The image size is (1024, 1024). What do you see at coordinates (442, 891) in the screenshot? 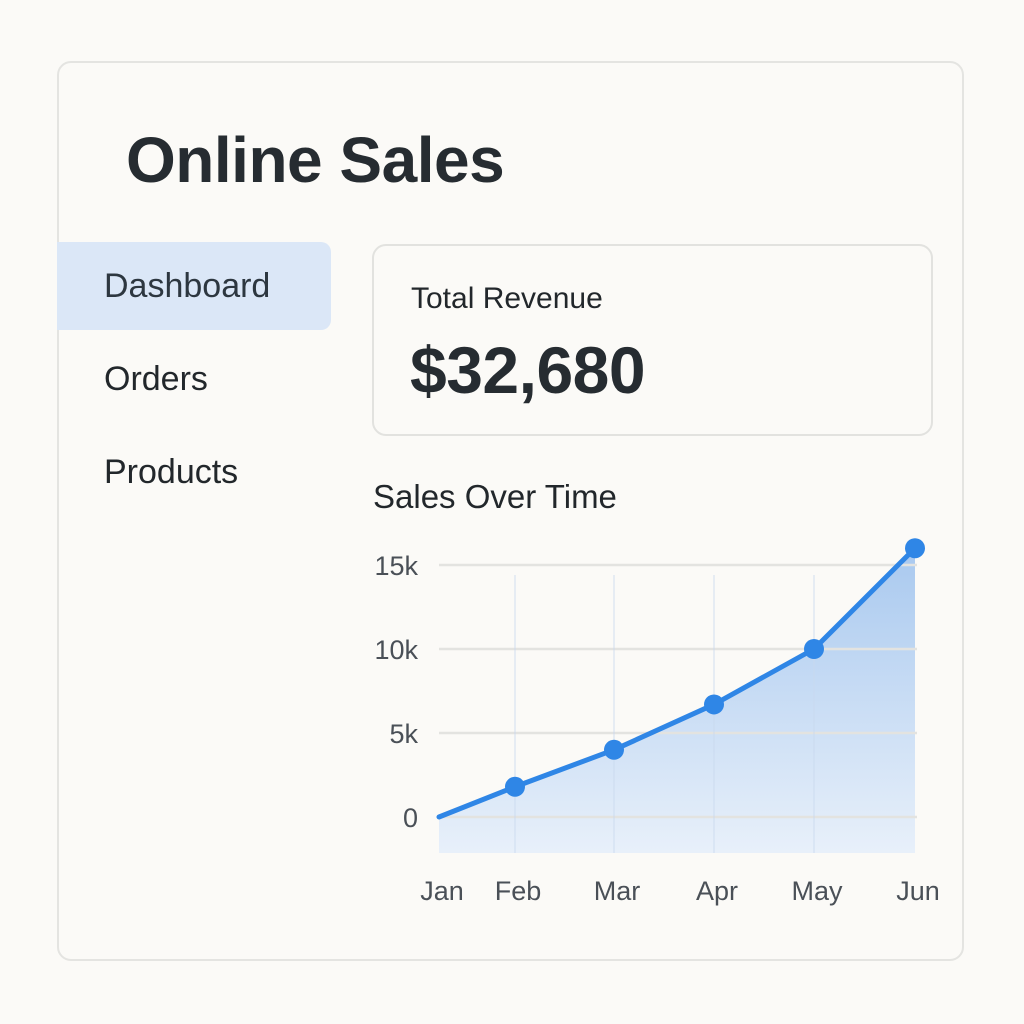
I see `x-tick-label-jan: Jan` at bounding box center [442, 891].